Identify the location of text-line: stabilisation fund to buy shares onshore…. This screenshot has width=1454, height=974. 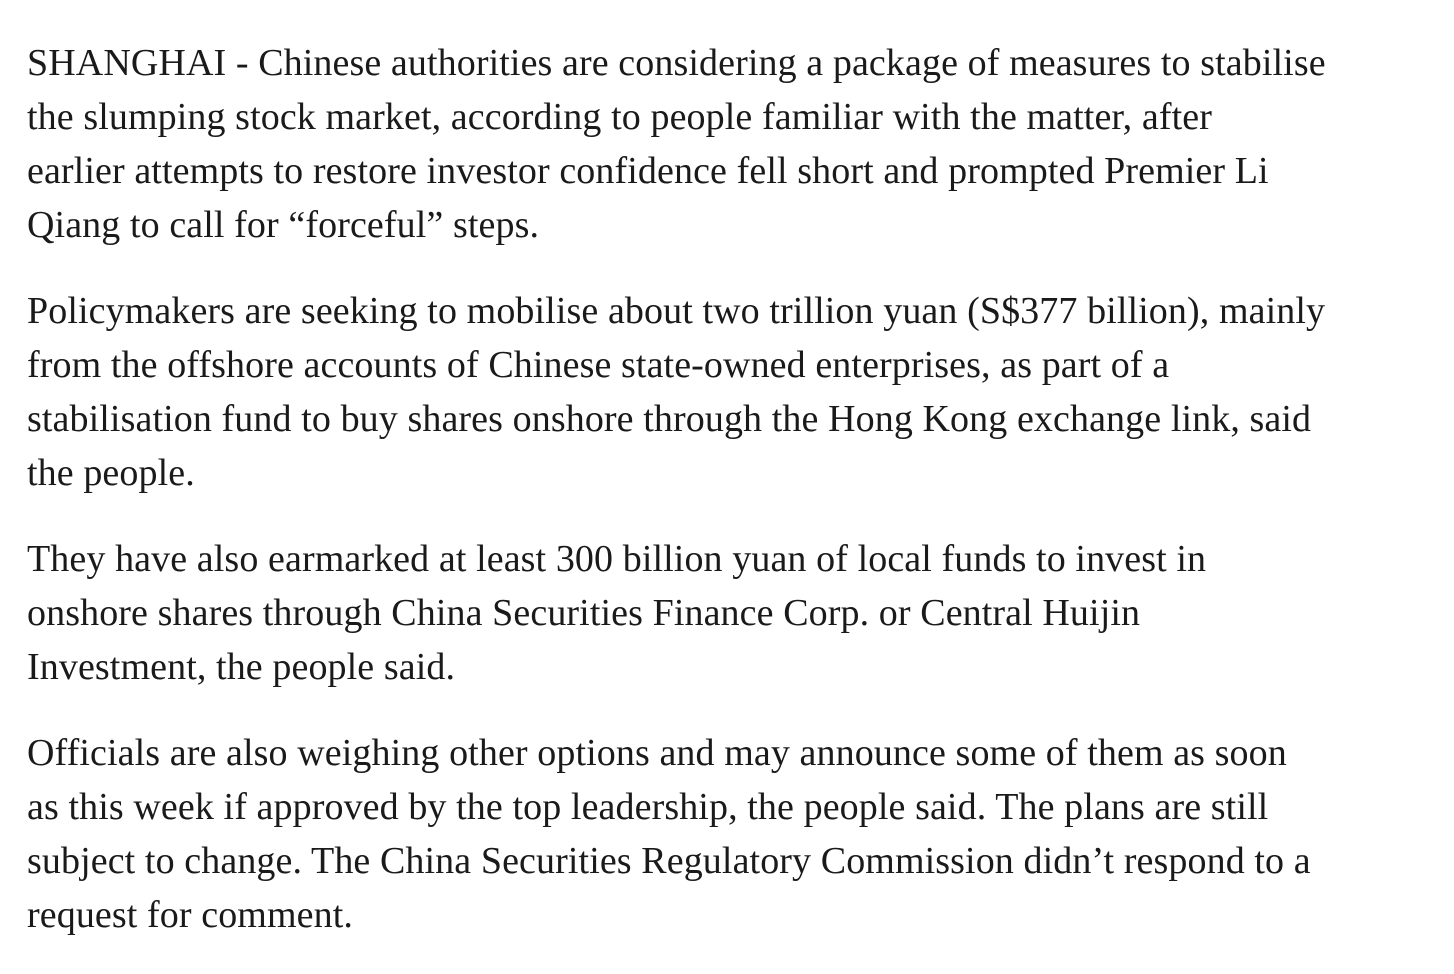
(669, 419).